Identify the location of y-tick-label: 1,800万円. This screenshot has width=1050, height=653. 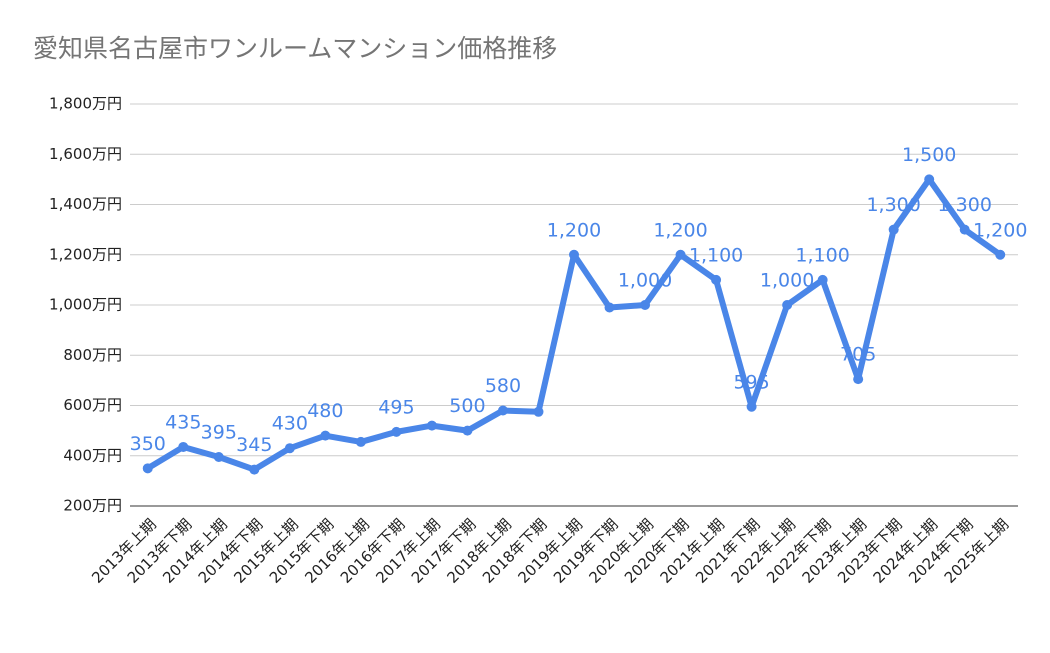
(85, 104).